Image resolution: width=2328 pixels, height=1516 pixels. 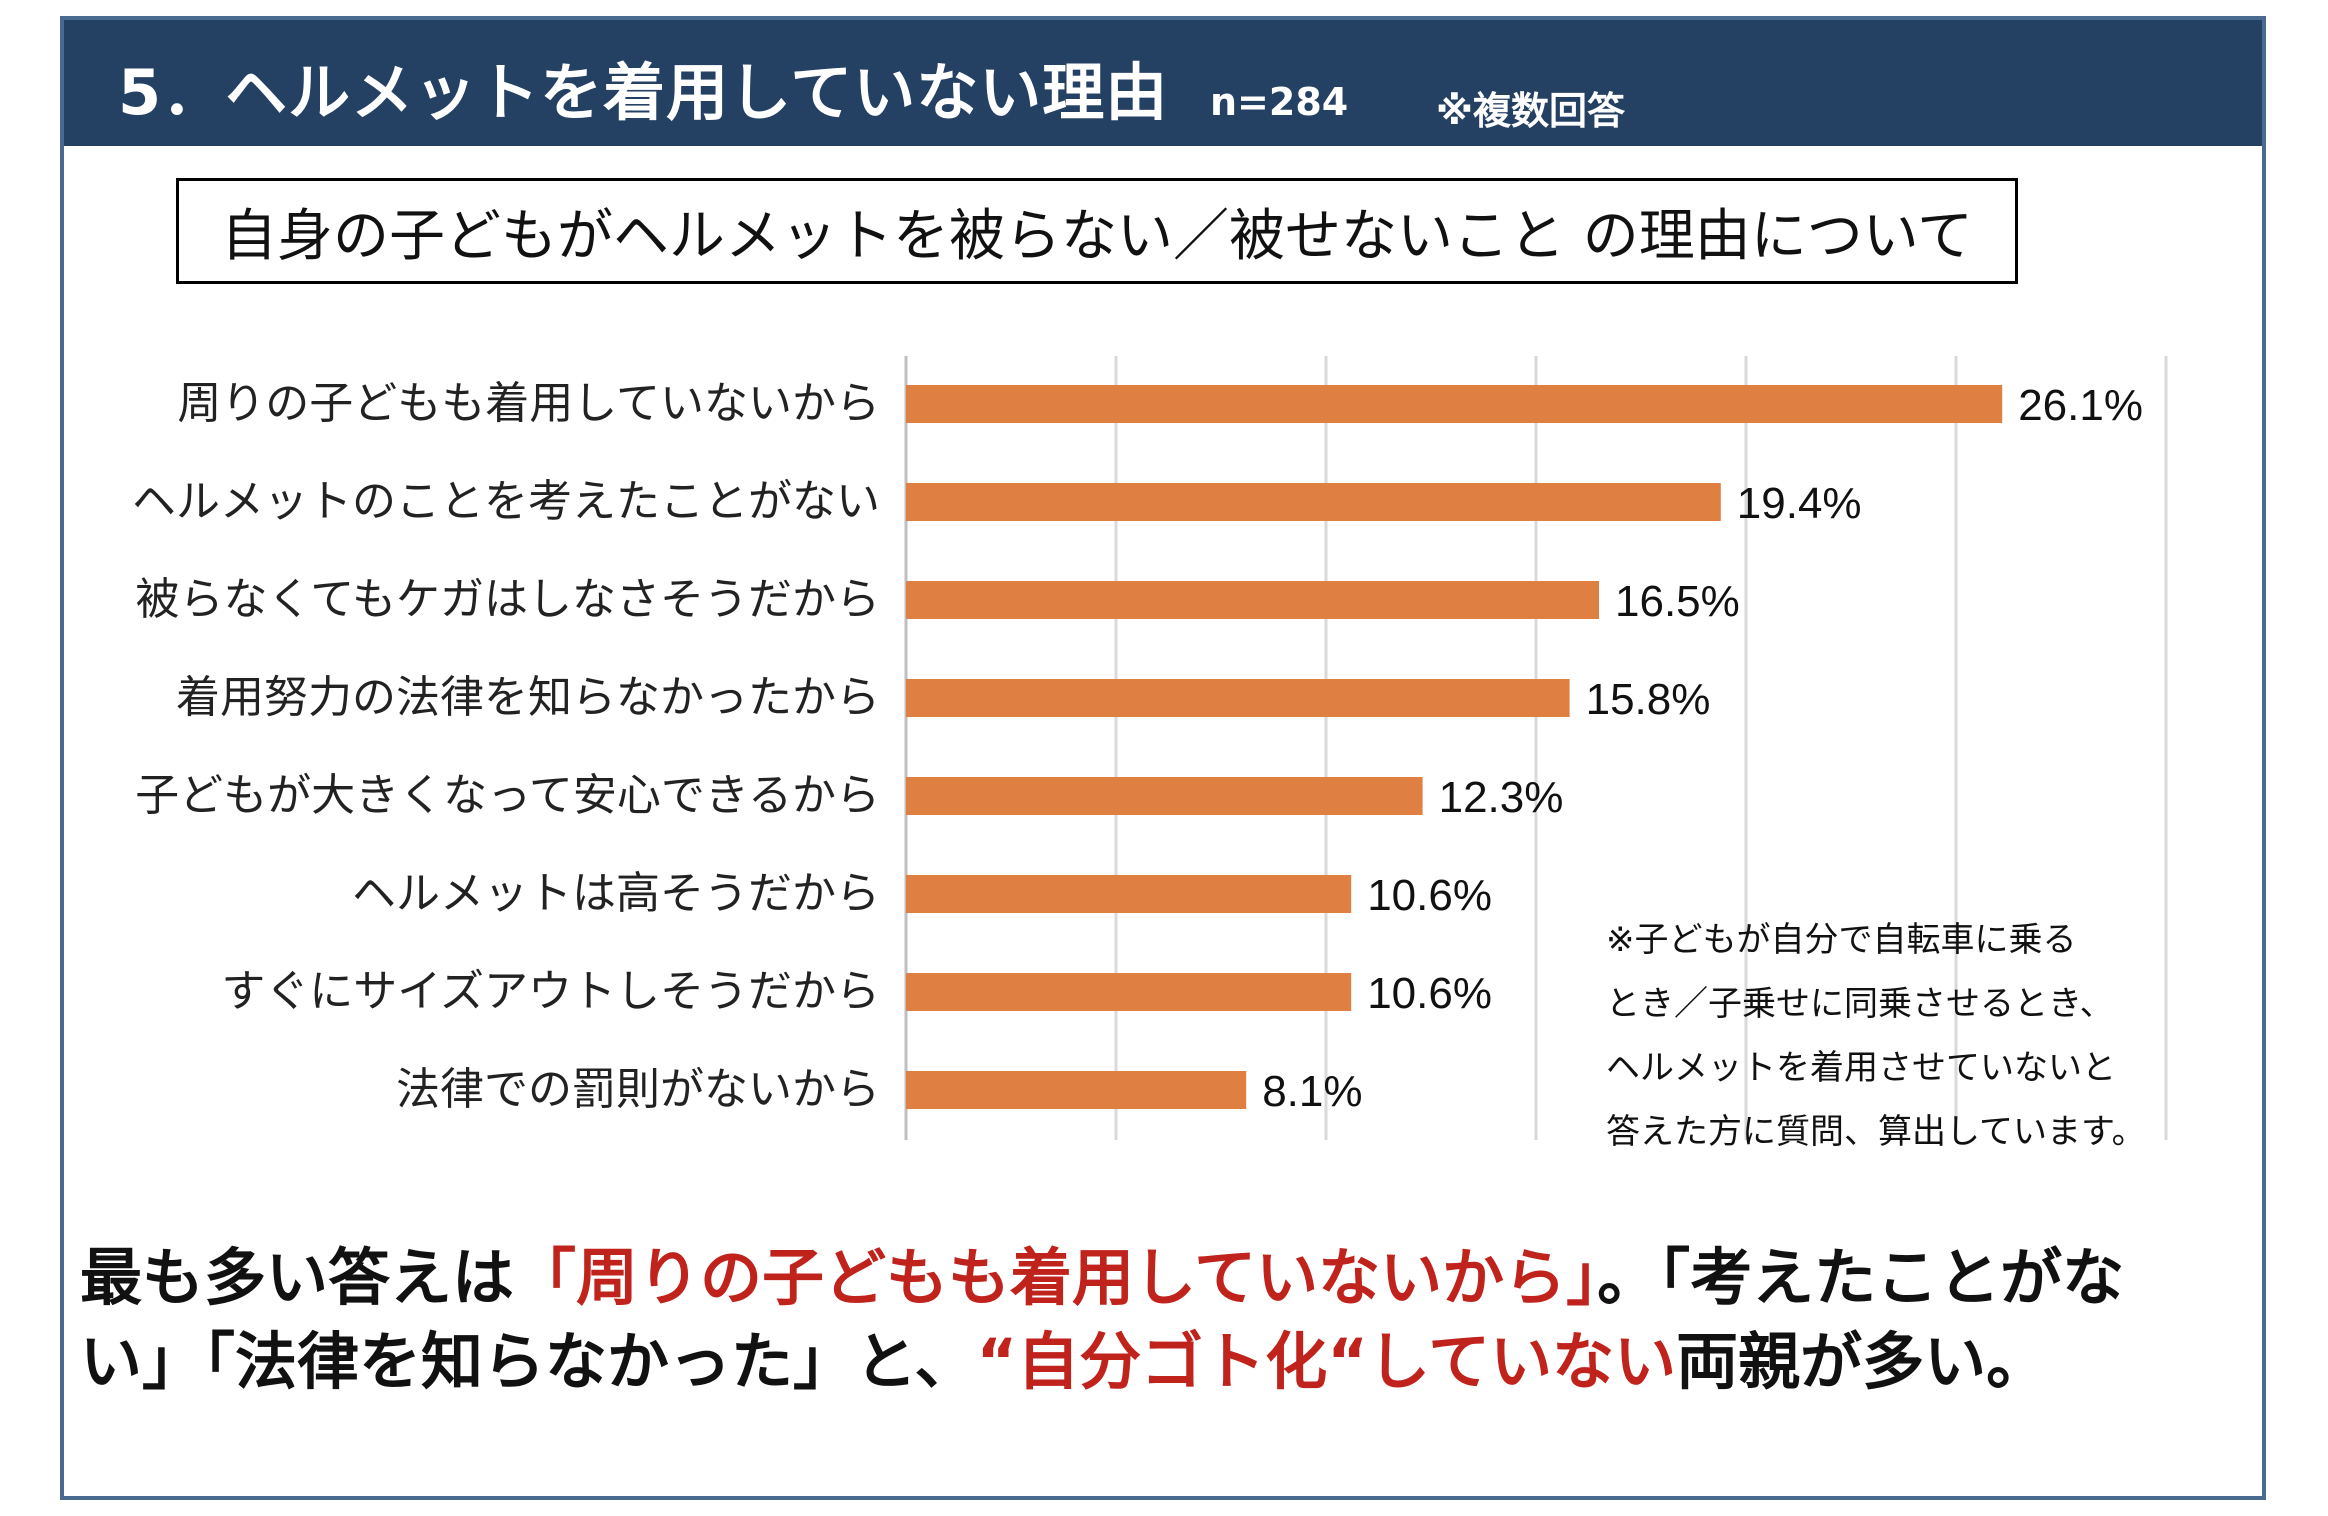 What do you see at coordinates (1799, 503) in the screenshot?
I see `data-label: 19.4%` at bounding box center [1799, 503].